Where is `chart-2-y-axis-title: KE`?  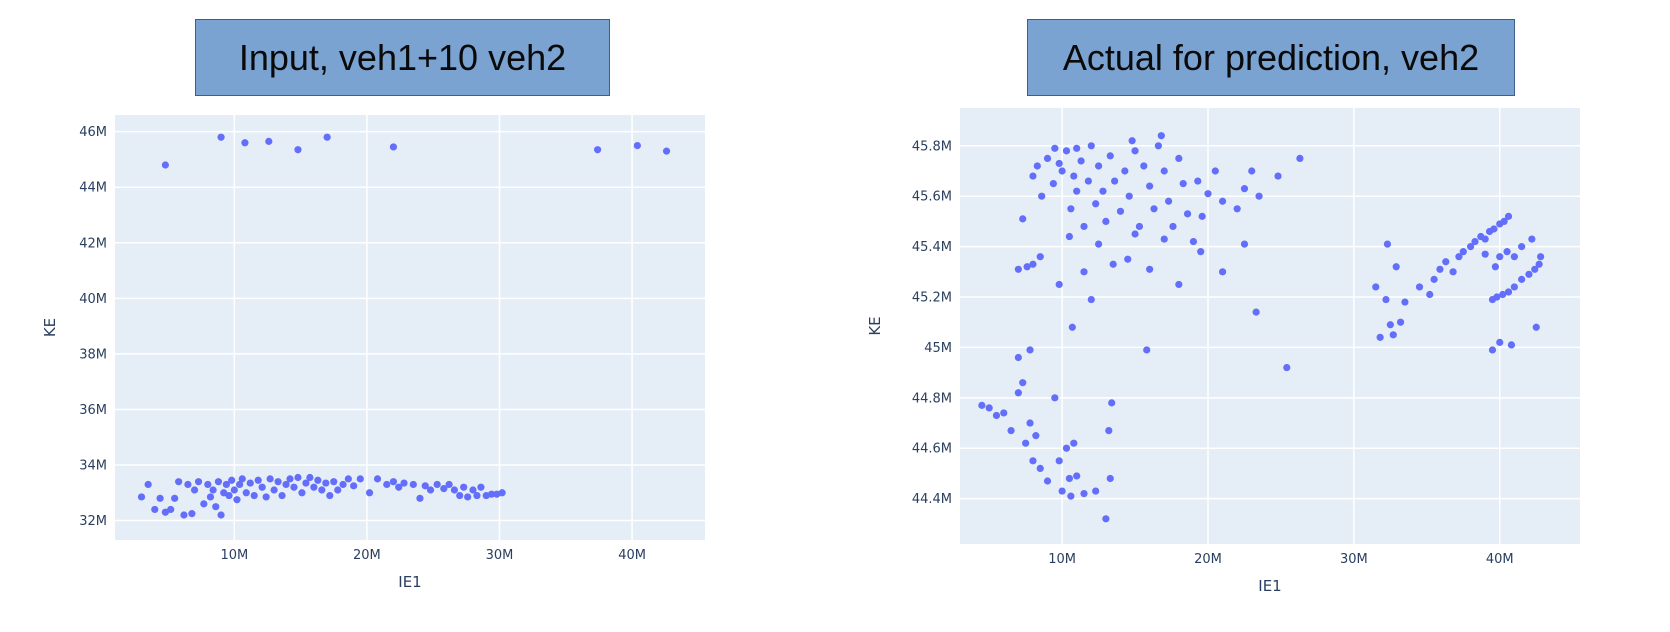
chart-2-y-axis-title: KE is located at coordinates (875, 325).